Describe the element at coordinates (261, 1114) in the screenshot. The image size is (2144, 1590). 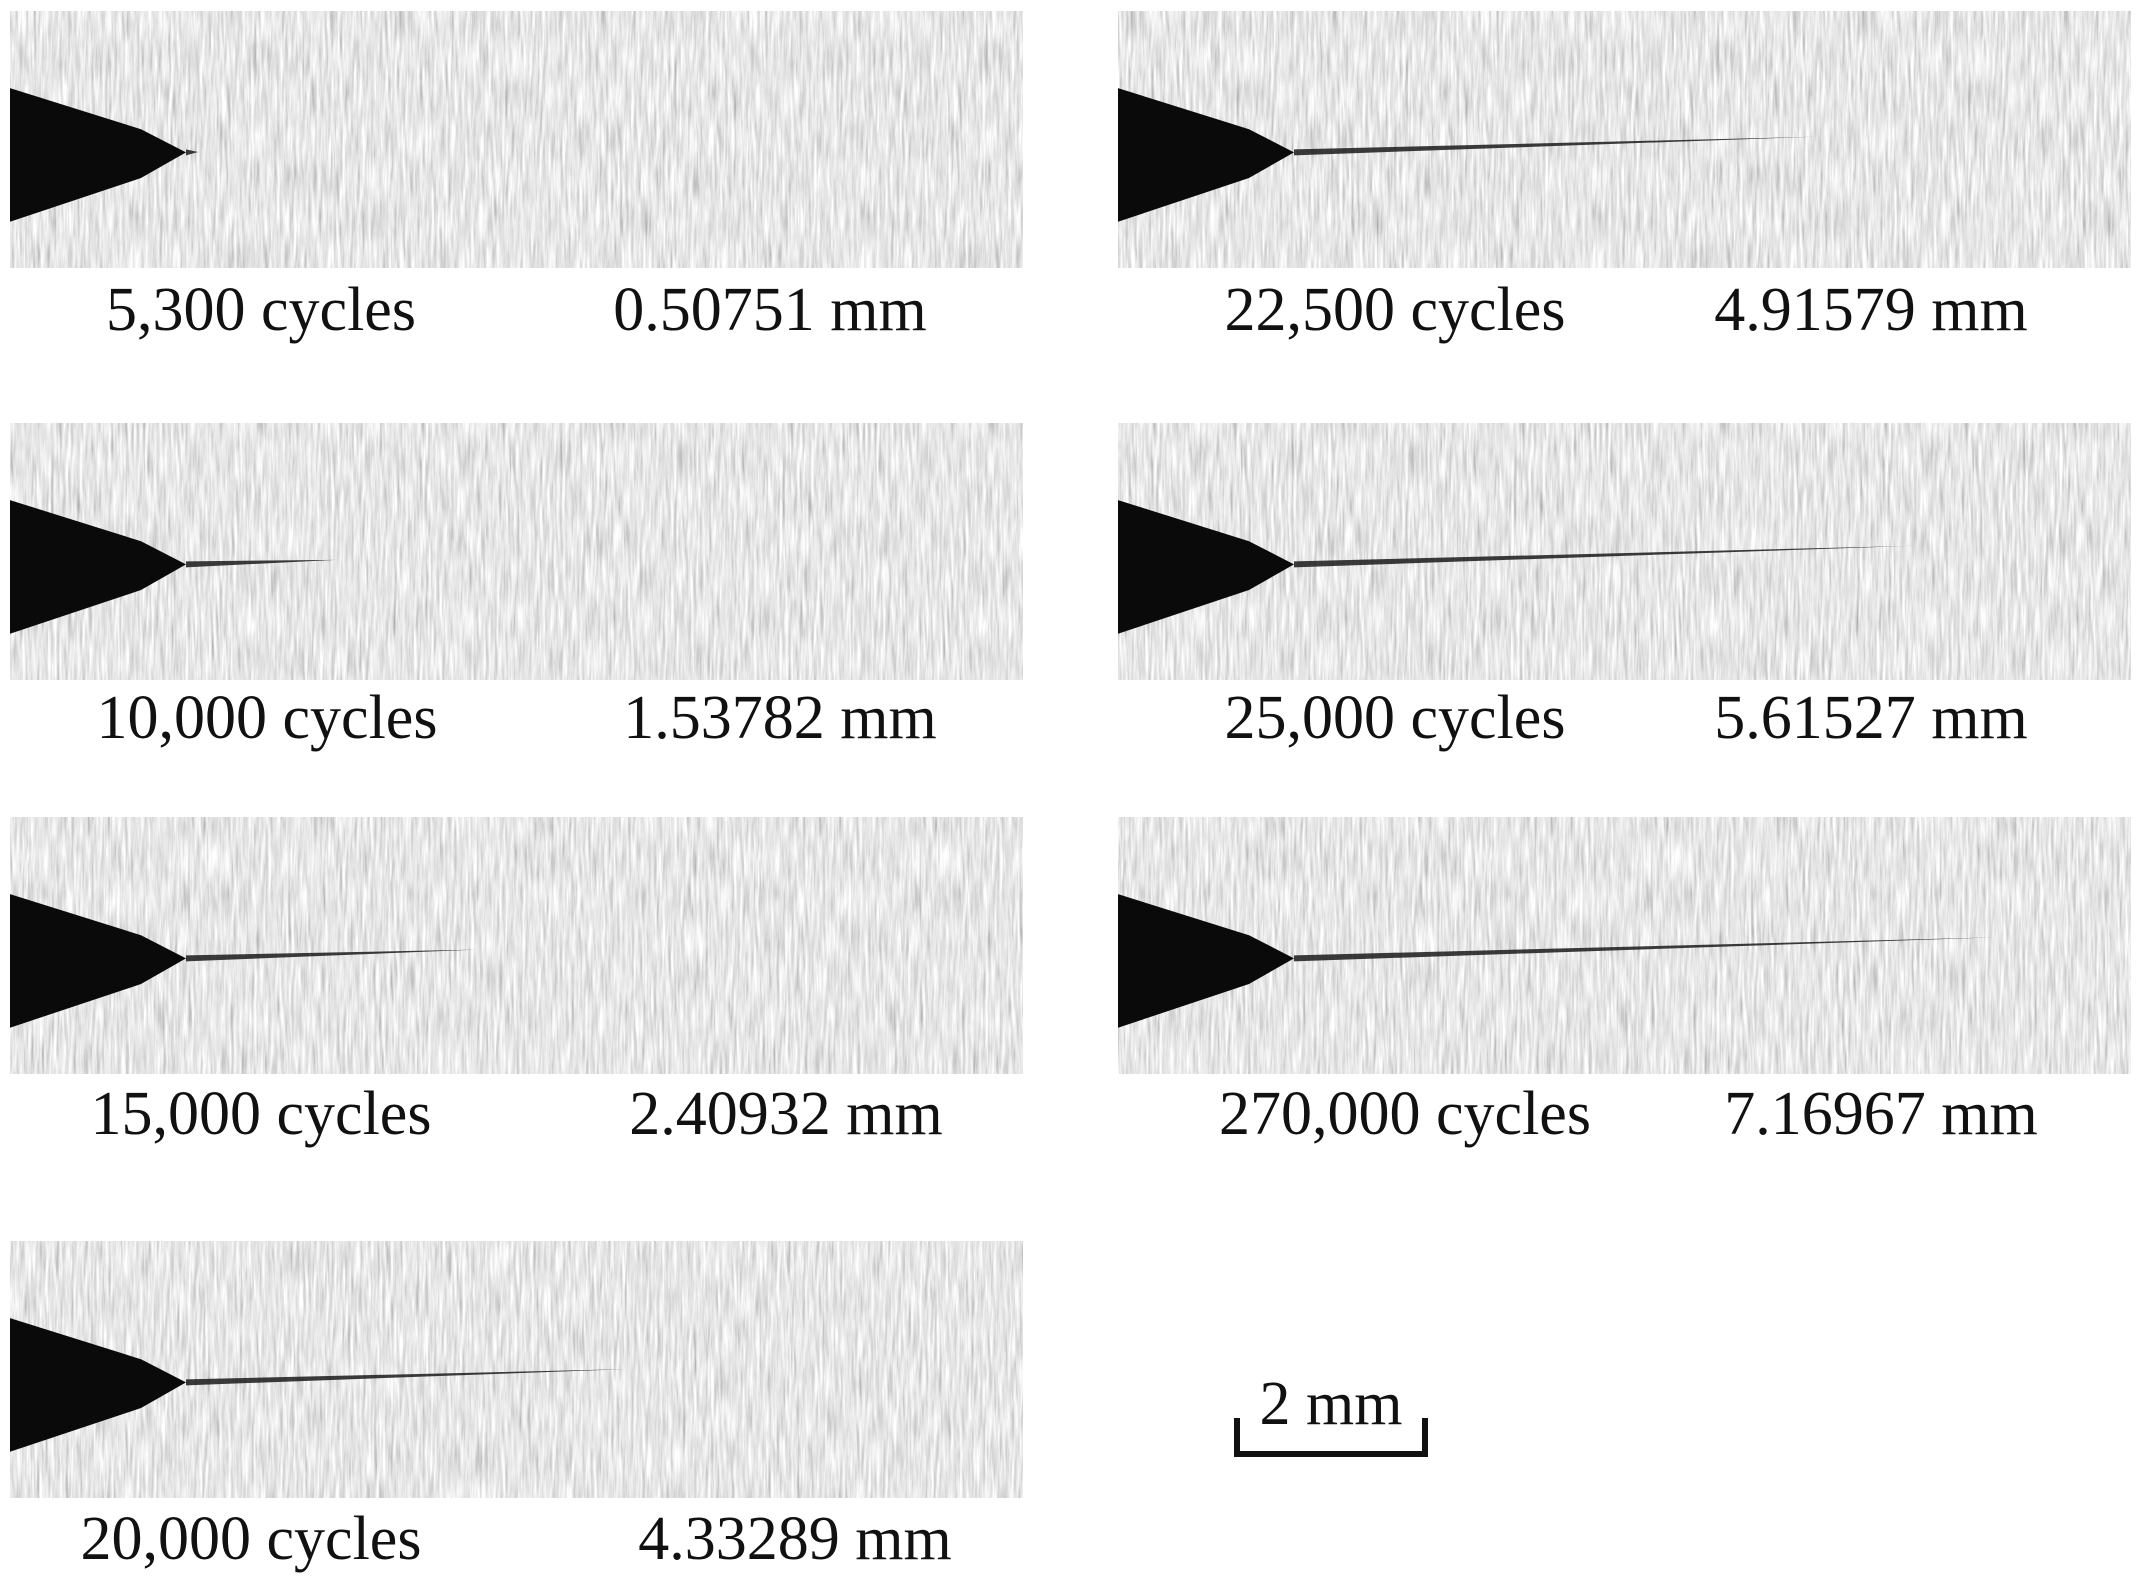
I see `cycles-label: 15,000 cycles` at that location.